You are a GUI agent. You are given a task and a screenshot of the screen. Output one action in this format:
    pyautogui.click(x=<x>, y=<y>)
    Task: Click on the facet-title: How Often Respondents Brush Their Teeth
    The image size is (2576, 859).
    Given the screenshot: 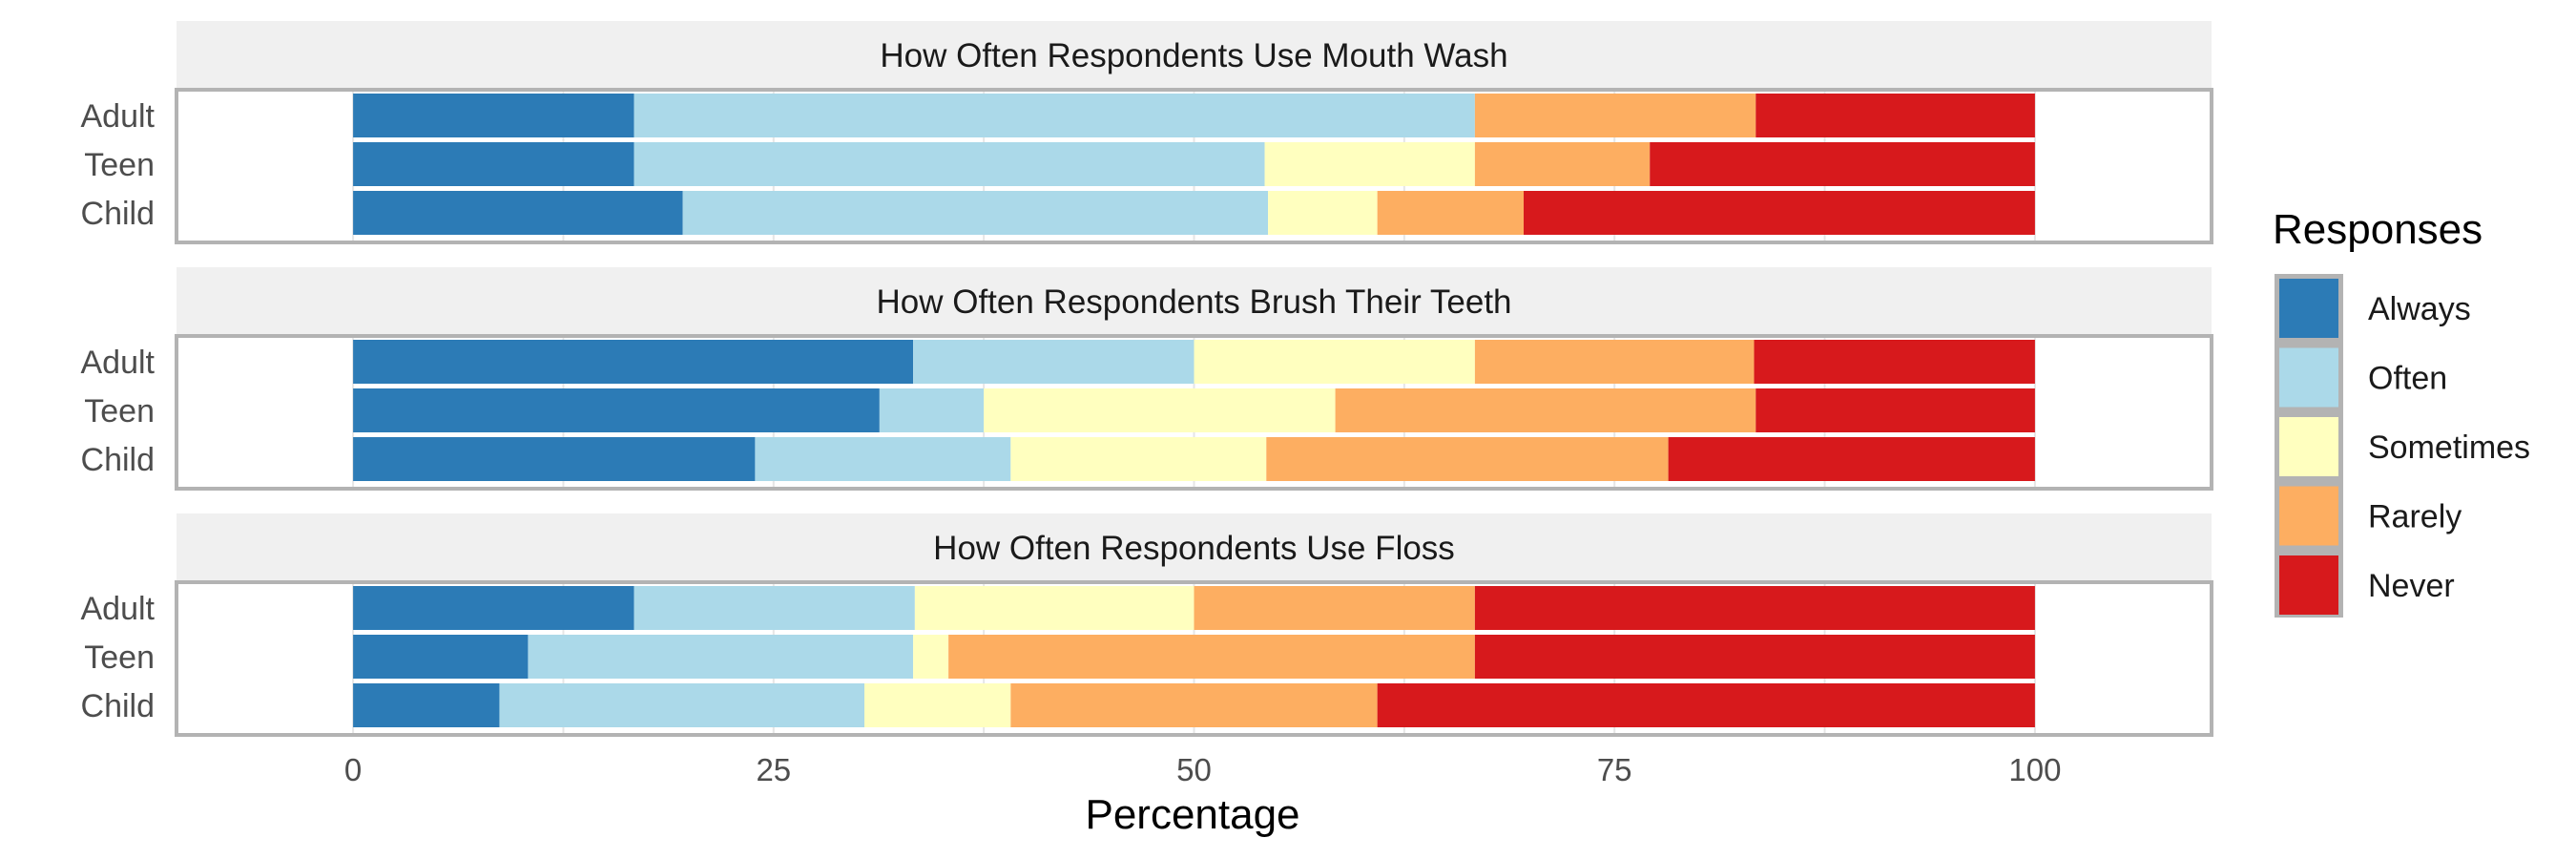 What is the action you would take?
    pyautogui.click(x=1193, y=302)
    